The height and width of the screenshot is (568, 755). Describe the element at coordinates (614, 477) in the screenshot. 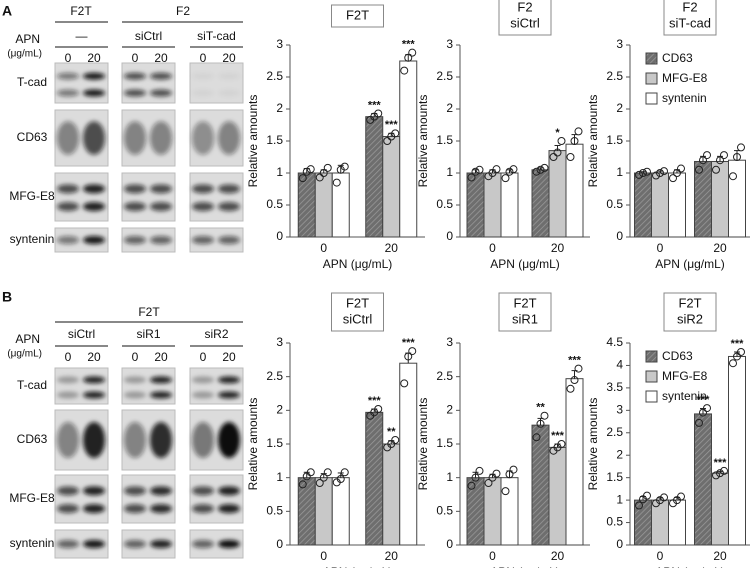

I see `y-tick-label: 1.5` at that location.